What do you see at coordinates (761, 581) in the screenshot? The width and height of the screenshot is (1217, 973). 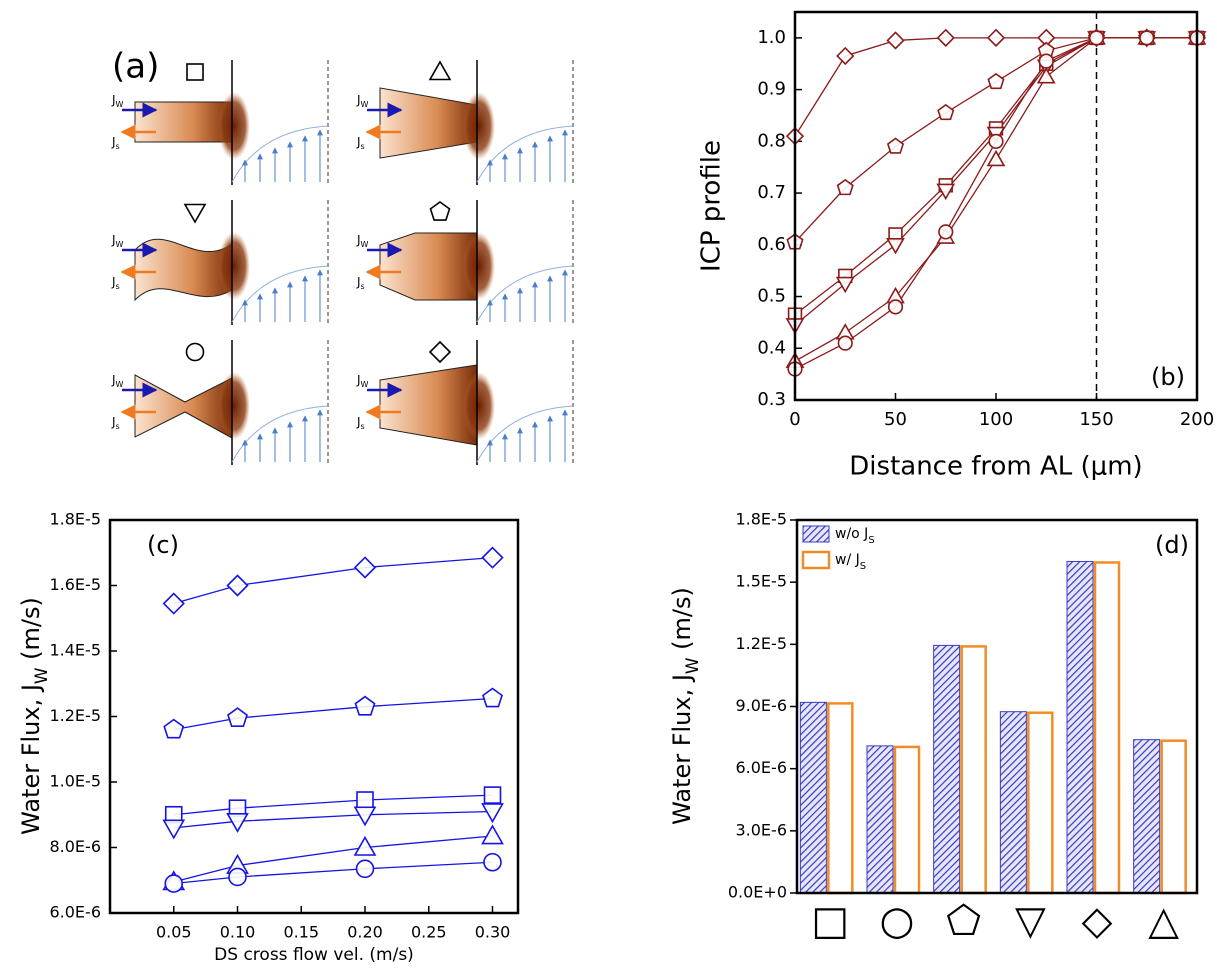 I see `y-tick-label: 1.5E-5` at bounding box center [761, 581].